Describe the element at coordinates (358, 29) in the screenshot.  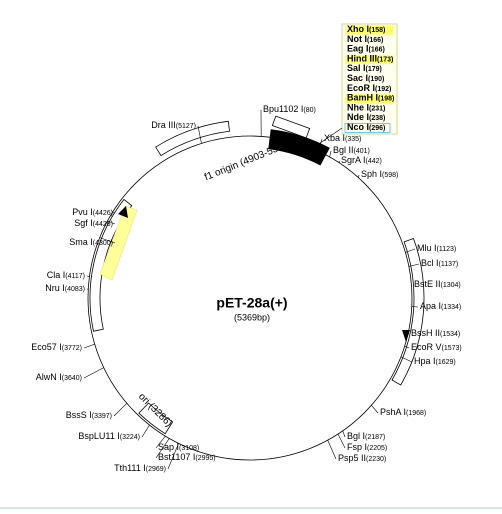
I see `site-name: Xho I` at that location.